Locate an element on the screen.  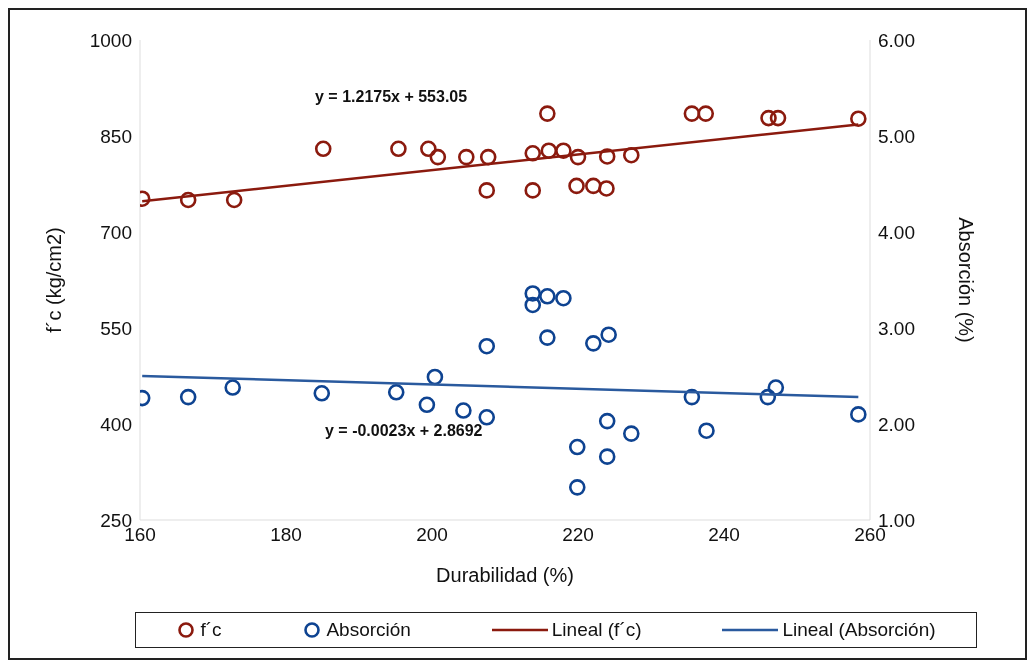
y2-tick-label: 5.00 is located at coordinates (896, 136).